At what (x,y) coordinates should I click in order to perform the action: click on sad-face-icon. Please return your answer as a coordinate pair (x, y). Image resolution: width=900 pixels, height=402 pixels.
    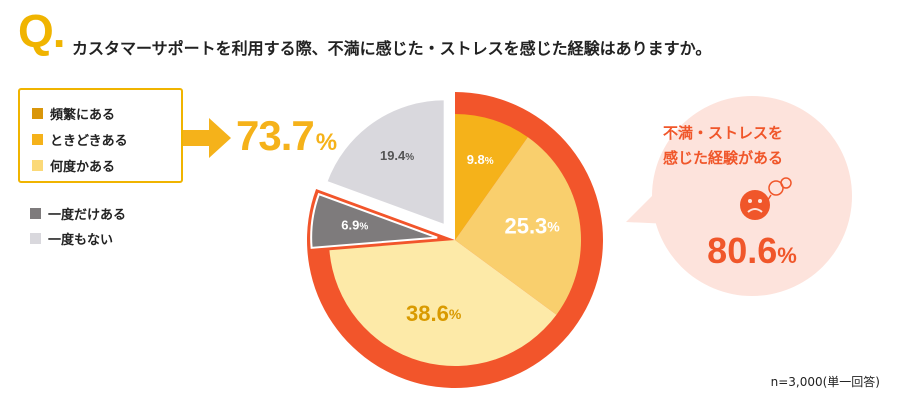
    Looking at the image, I should click on (766, 198).